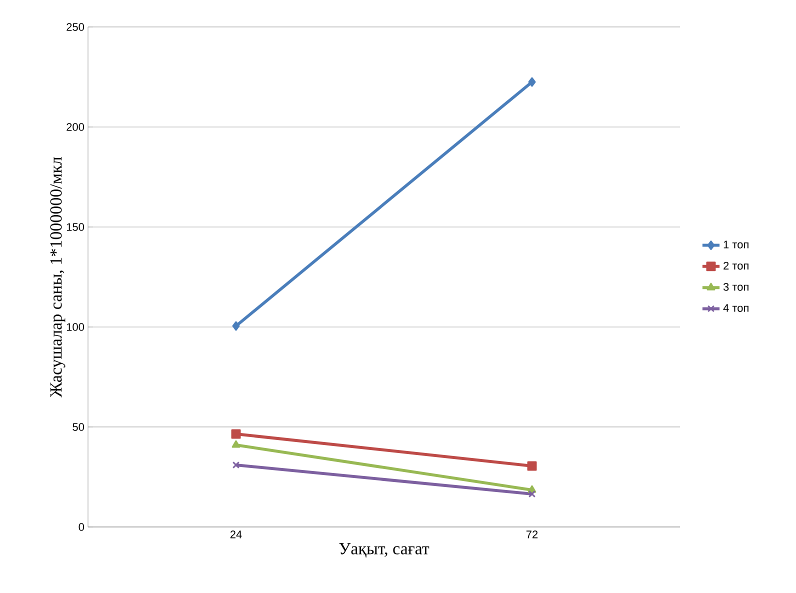  I want to click on x-tick-label: 24, so click(236, 534).